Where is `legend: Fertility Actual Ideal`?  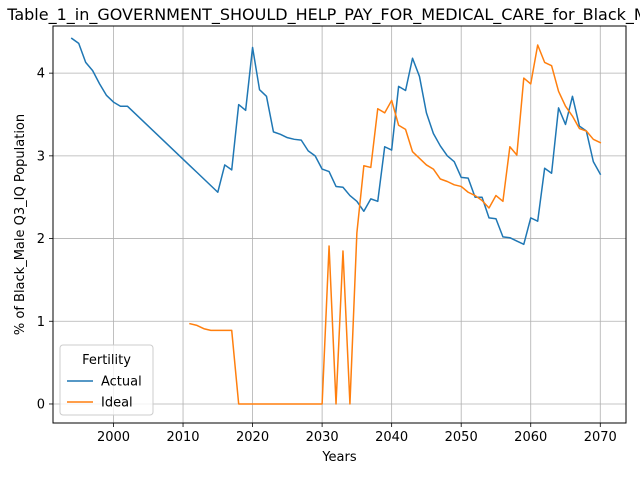
legend: Fertility Actual Ideal is located at coordinates (106, 380).